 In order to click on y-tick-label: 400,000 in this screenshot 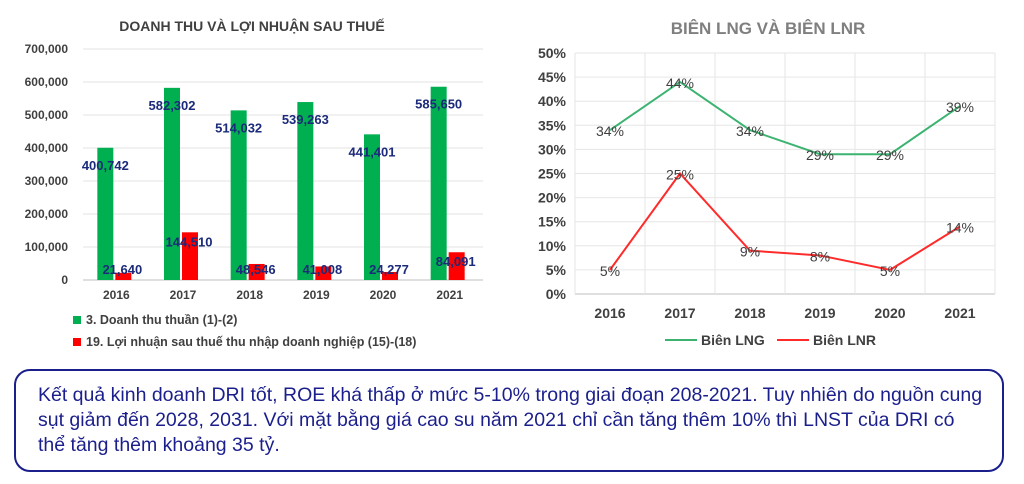, I will do `click(47, 148)`.